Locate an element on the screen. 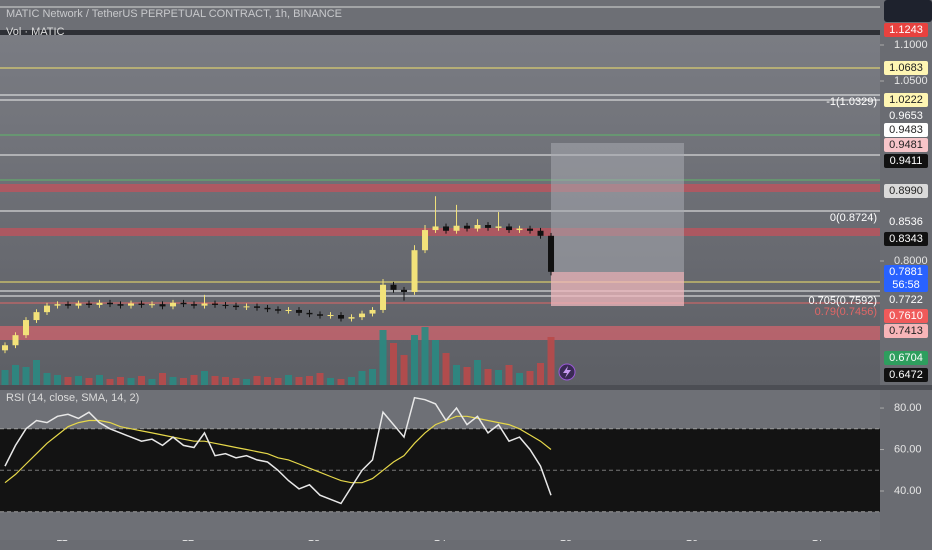 Image resolution: width=932 pixels, height=550 pixels. rsi-tick-label: 40.00 is located at coordinates (908, 491).